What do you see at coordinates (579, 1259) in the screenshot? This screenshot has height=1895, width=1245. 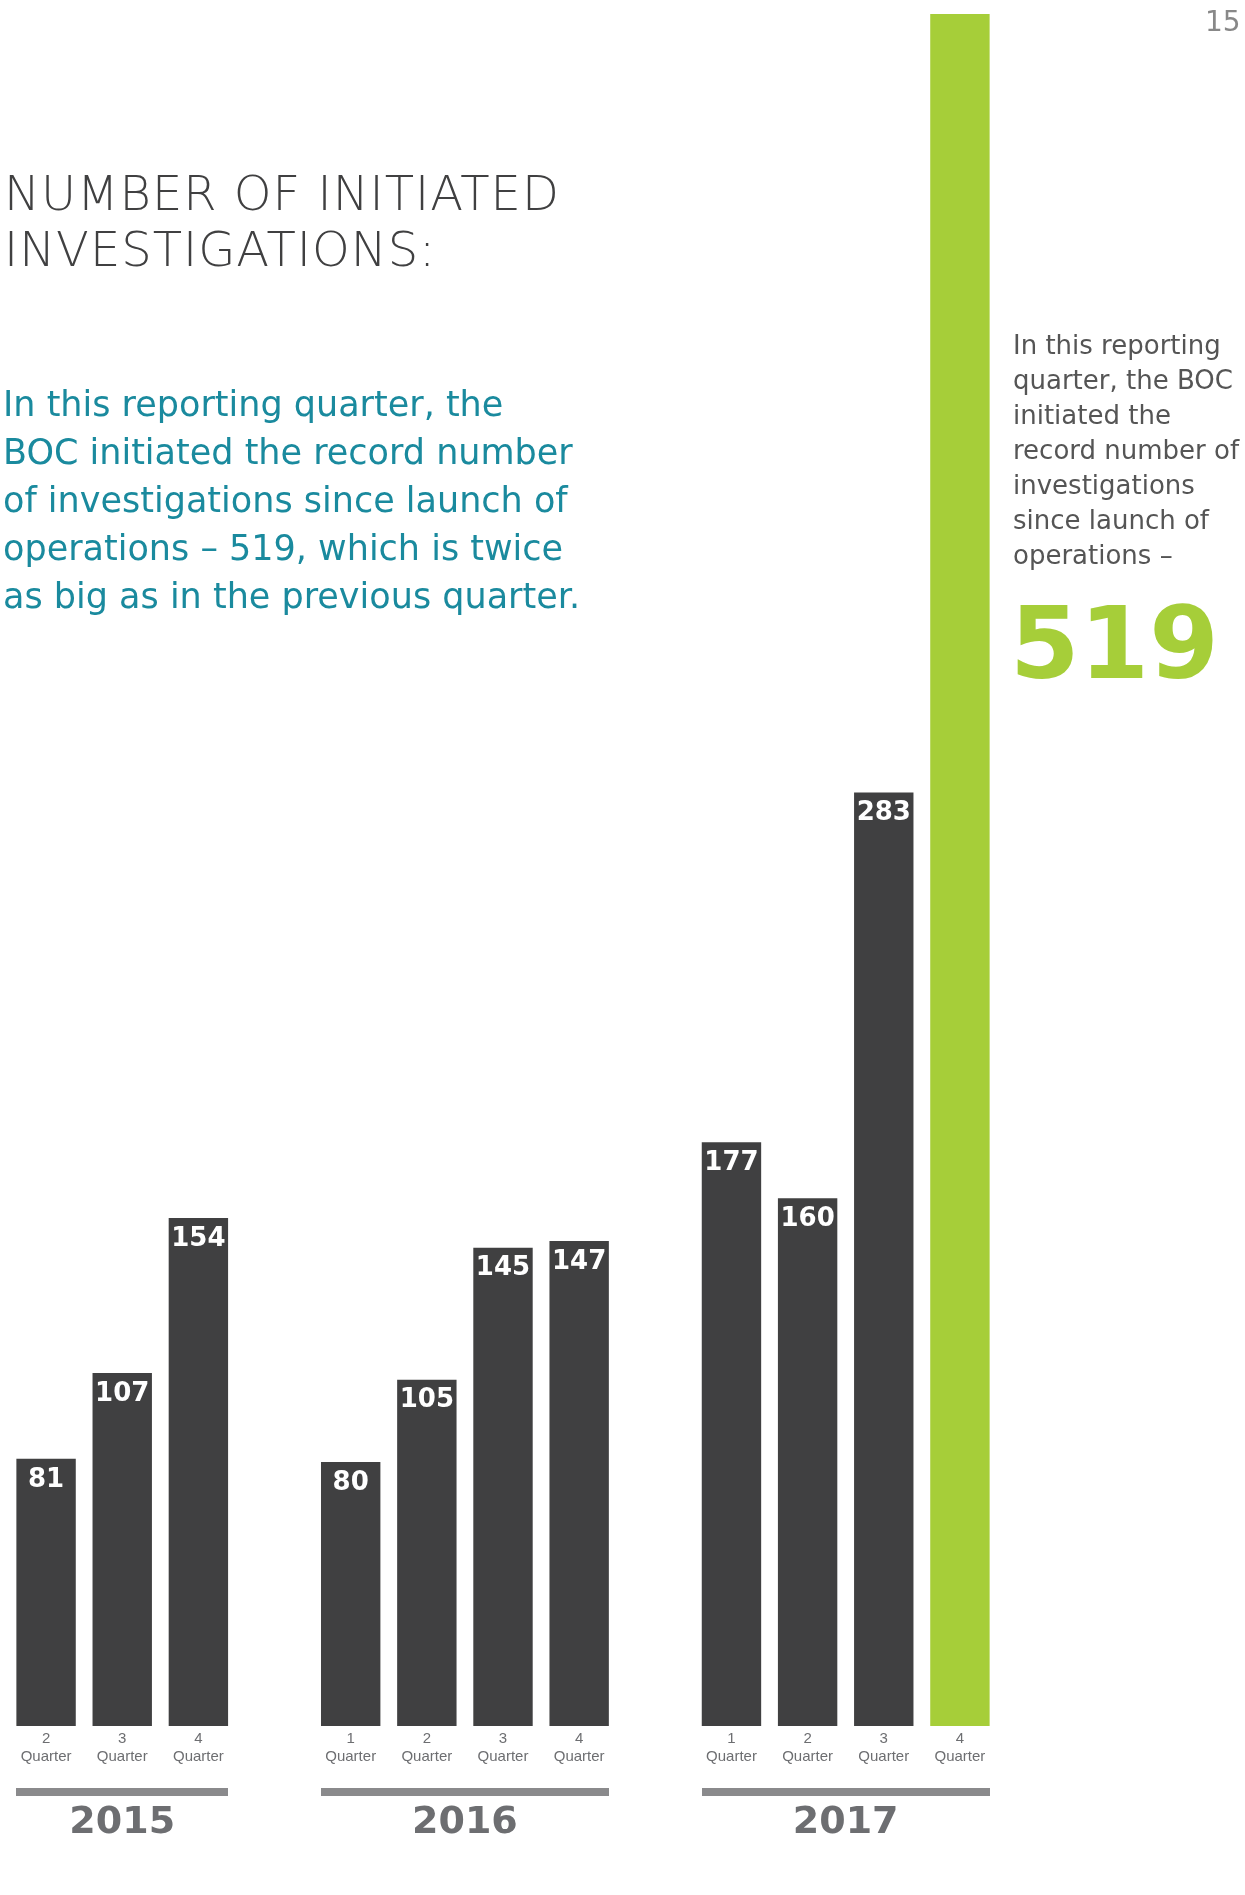 I see `data-label: 147` at bounding box center [579, 1259].